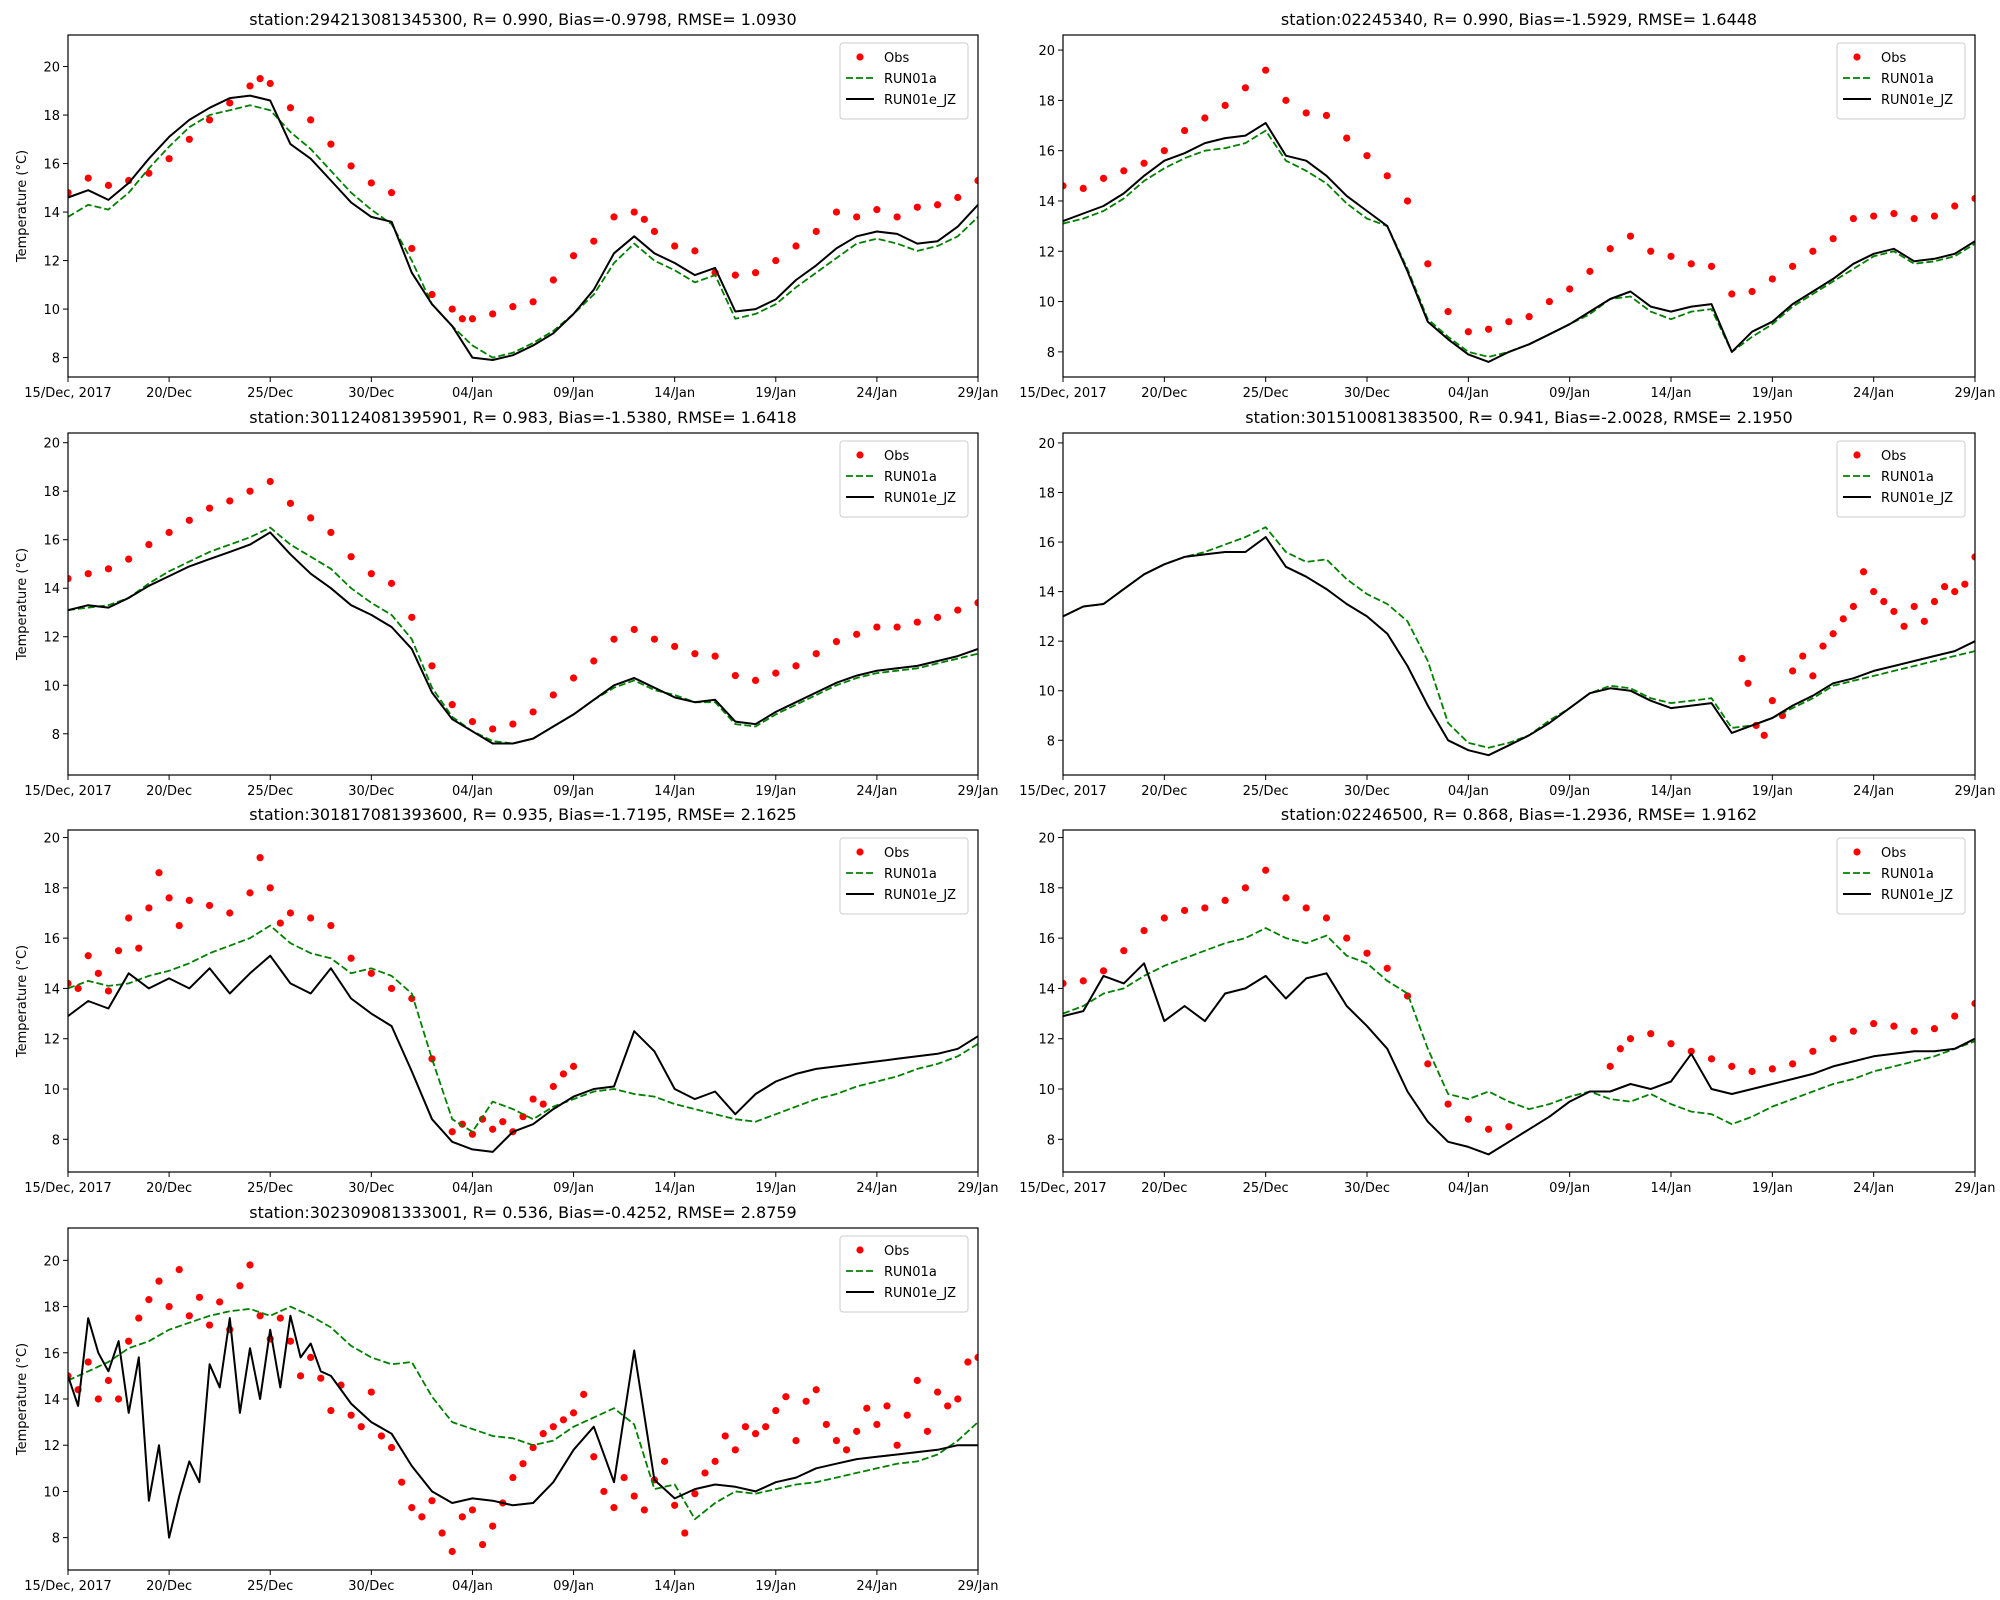 The width and height of the screenshot is (2000, 1600). Describe the element at coordinates (1873, 393) in the screenshot. I see `x-tick-label: 24/Jan` at that location.